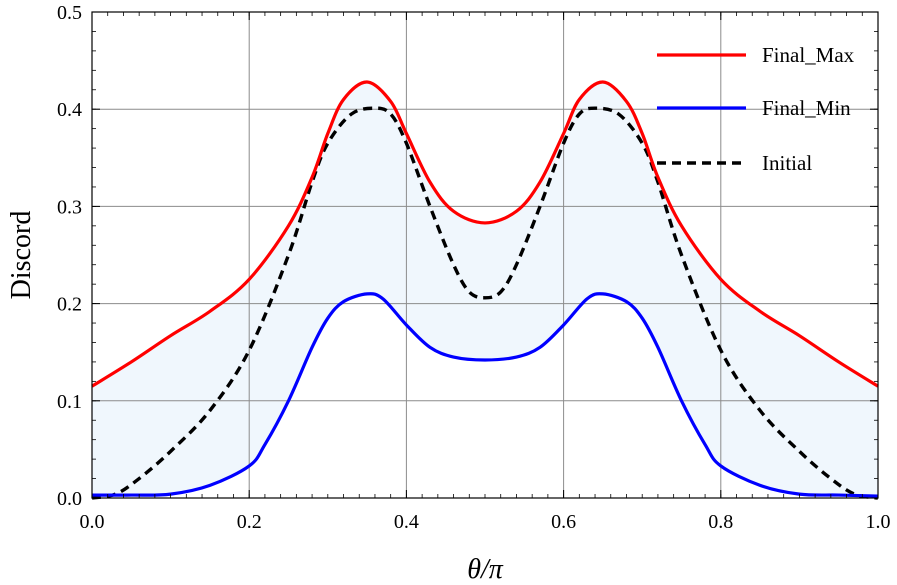 Image resolution: width=897 pixels, height=585 pixels. Describe the element at coordinates (756, 109) in the screenshot. I see `legend: Final_Max Final_Min Initial` at that location.